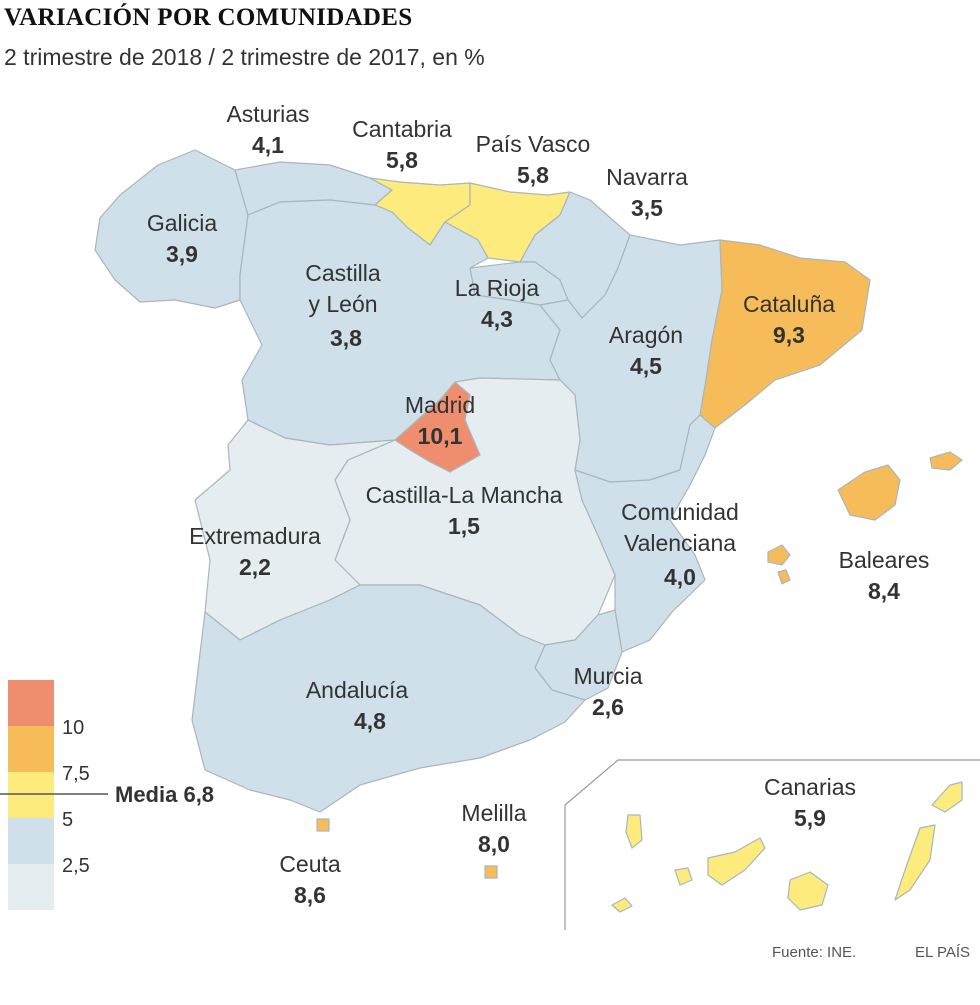  What do you see at coordinates (680, 543) in the screenshot?
I see `label-comunidad-valenciana-2: Valenciana` at bounding box center [680, 543].